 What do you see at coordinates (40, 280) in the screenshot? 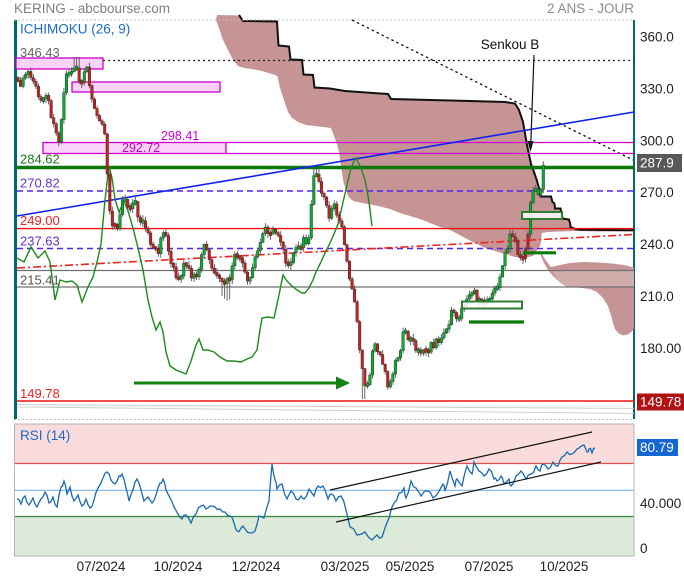
I see `svg-text: 215.41` at bounding box center [40, 280].